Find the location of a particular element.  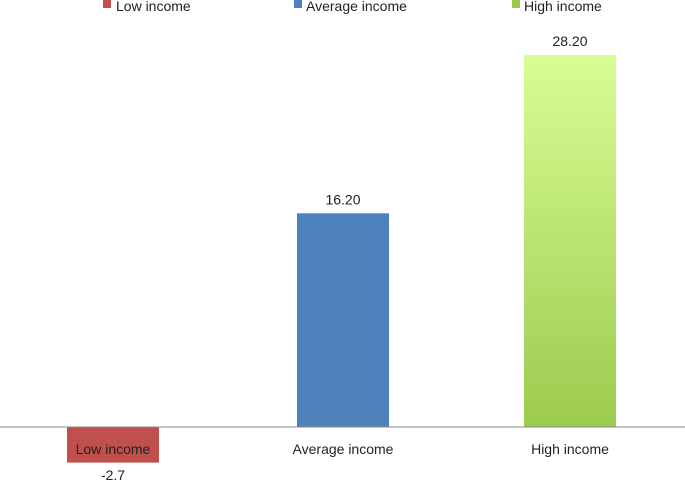

legend-swatch-average-income is located at coordinates (298, 4).